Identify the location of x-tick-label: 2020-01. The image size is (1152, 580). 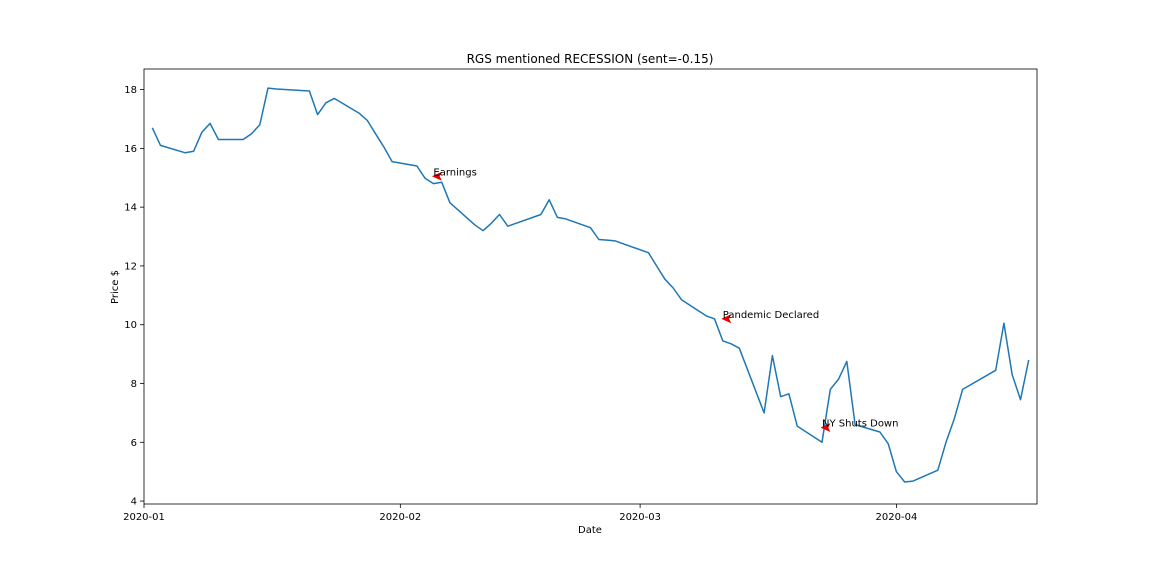
(144, 517).